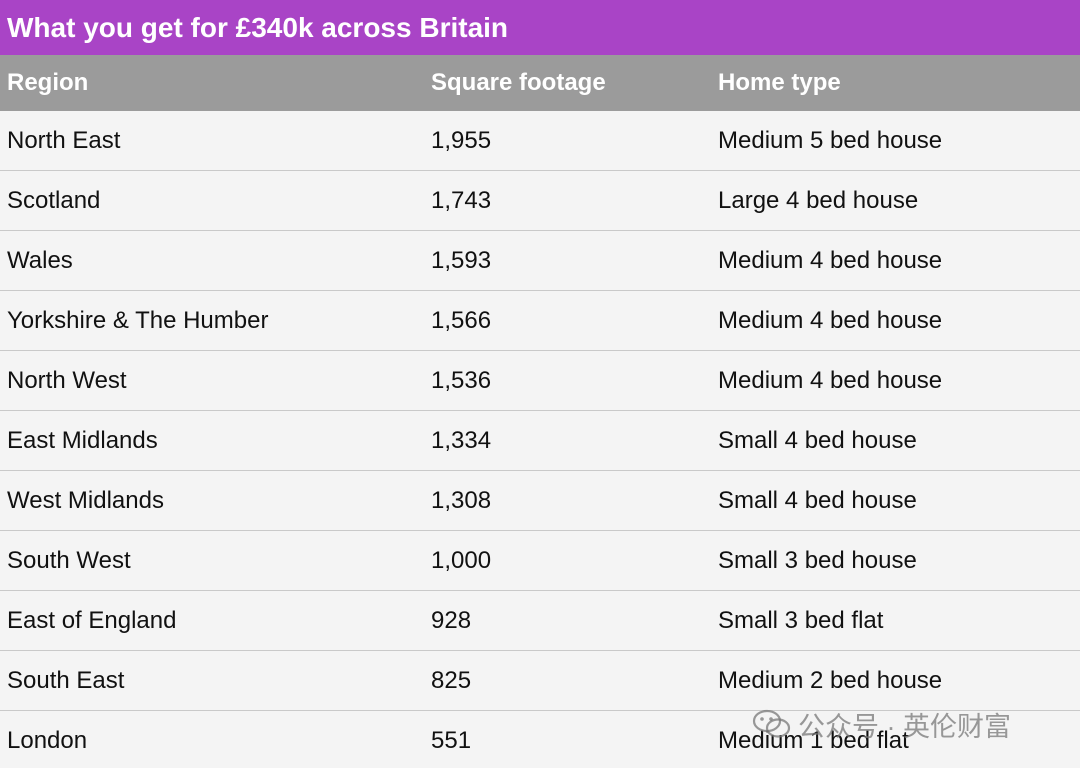 The height and width of the screenshot is (768, 1080). Describe the element at coordinates (540, 141) in the screenshot. I see `table-row: North East 1,955 Medium 5 bed house` at that location.